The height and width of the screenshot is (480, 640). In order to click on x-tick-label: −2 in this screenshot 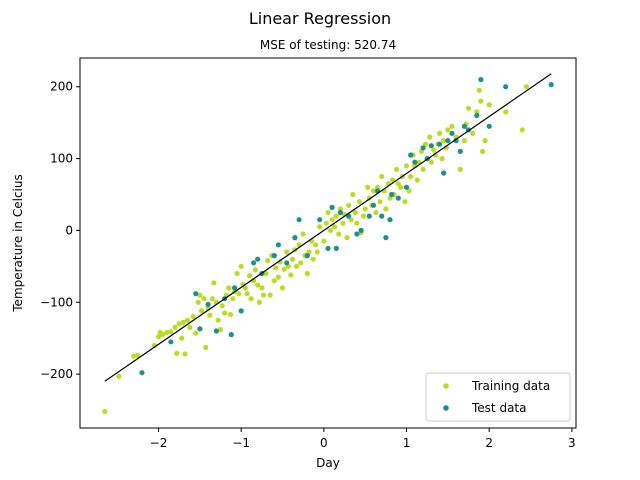, I will do `click(159, 443)`.